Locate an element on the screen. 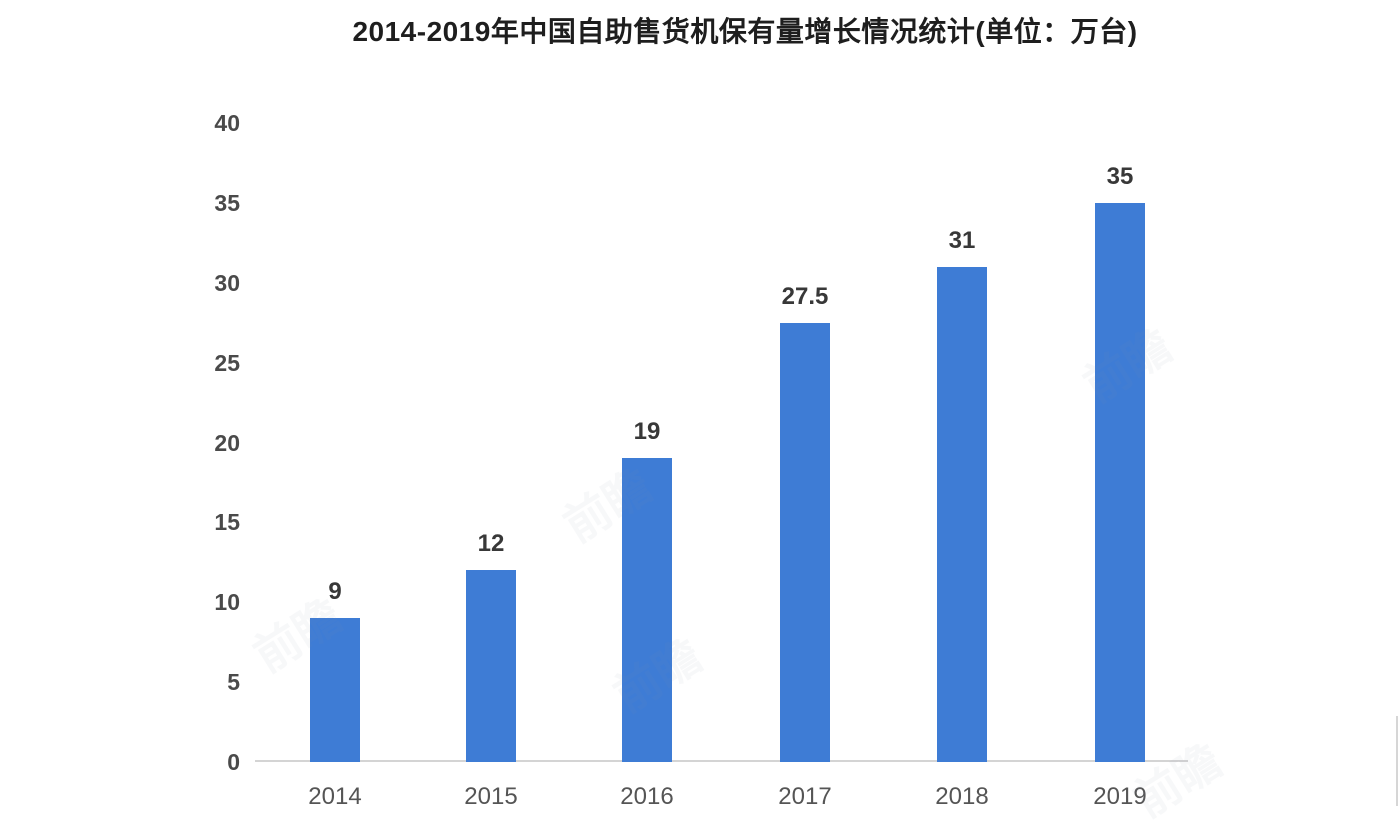 The width and height of the screenshot is (1400, 836). chart-title: 2014-2019年中国自助售货机保有量增长情况统计(单位：万台) is located at coordinates (745, 31).